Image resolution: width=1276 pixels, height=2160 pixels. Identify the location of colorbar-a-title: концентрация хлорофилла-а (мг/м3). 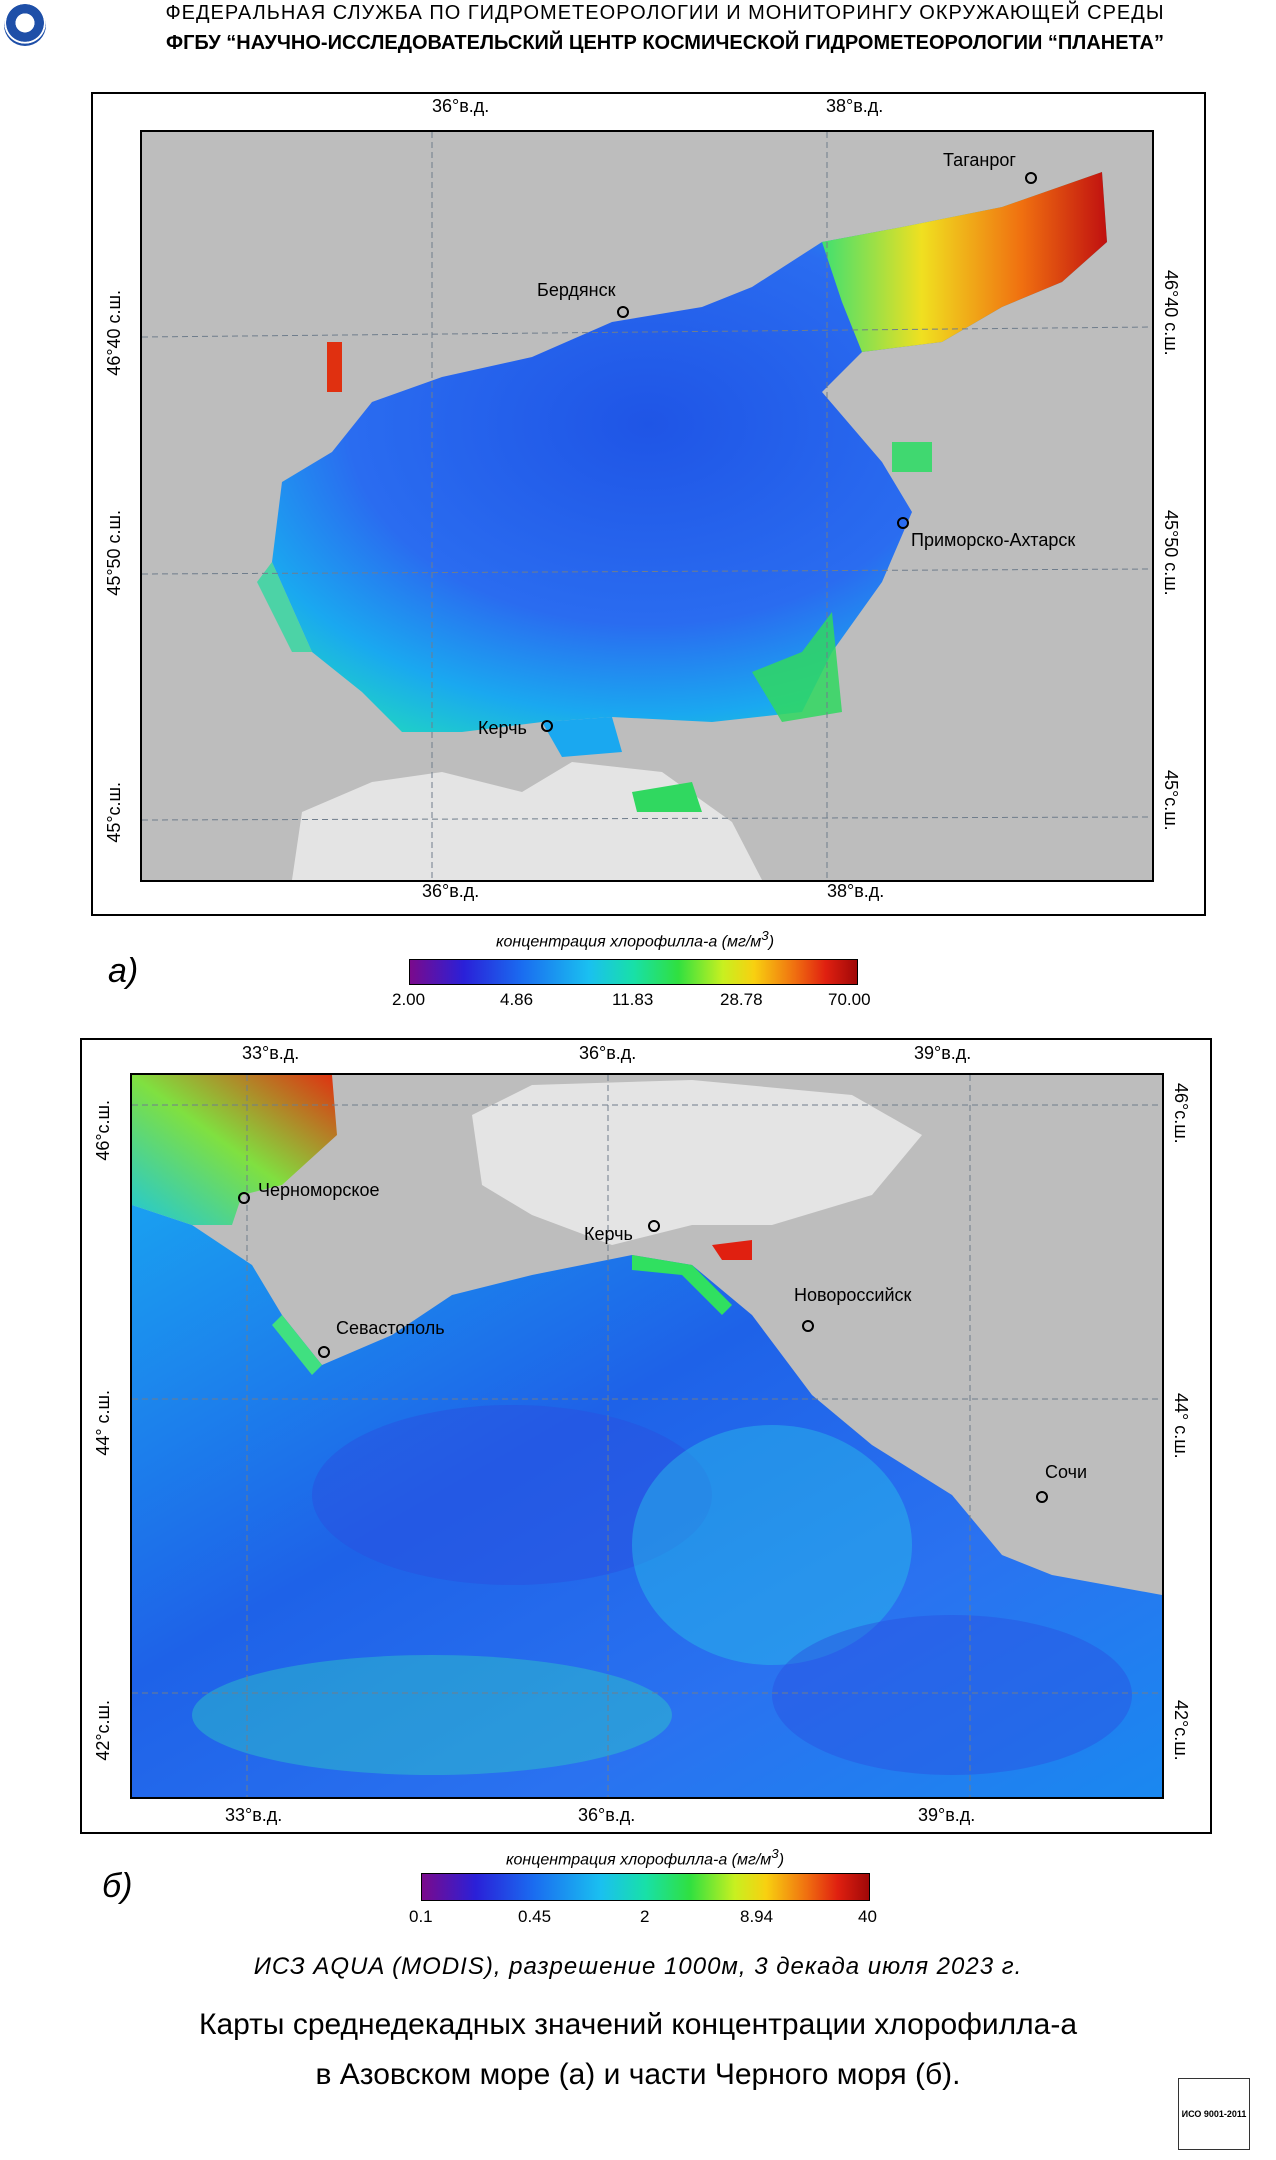
(635, 939).